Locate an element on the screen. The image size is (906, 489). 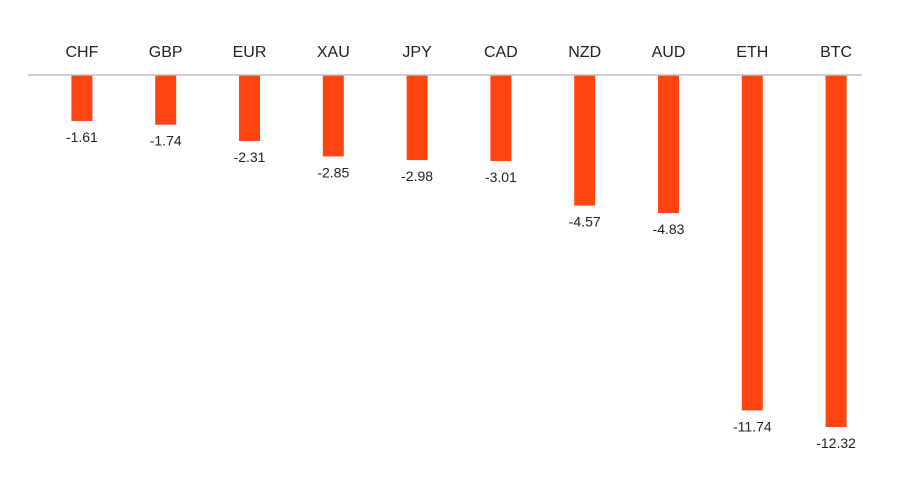
category-label-eth: ETH is located at coordinates (752, 52).